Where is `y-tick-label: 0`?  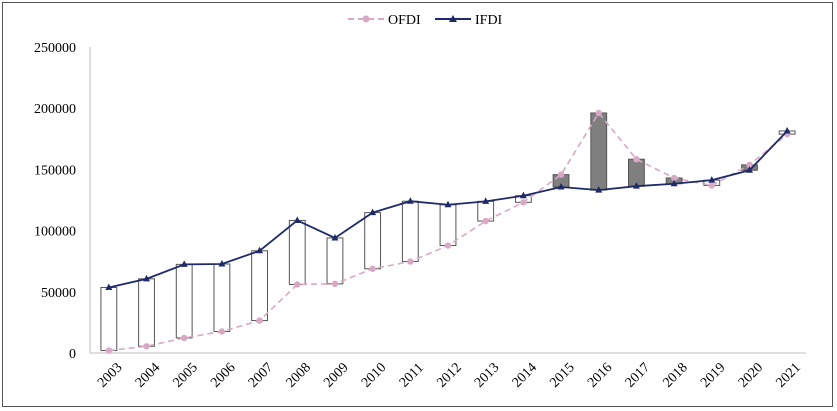 y-tick-label: 0 is located at coordinates (72, 354).